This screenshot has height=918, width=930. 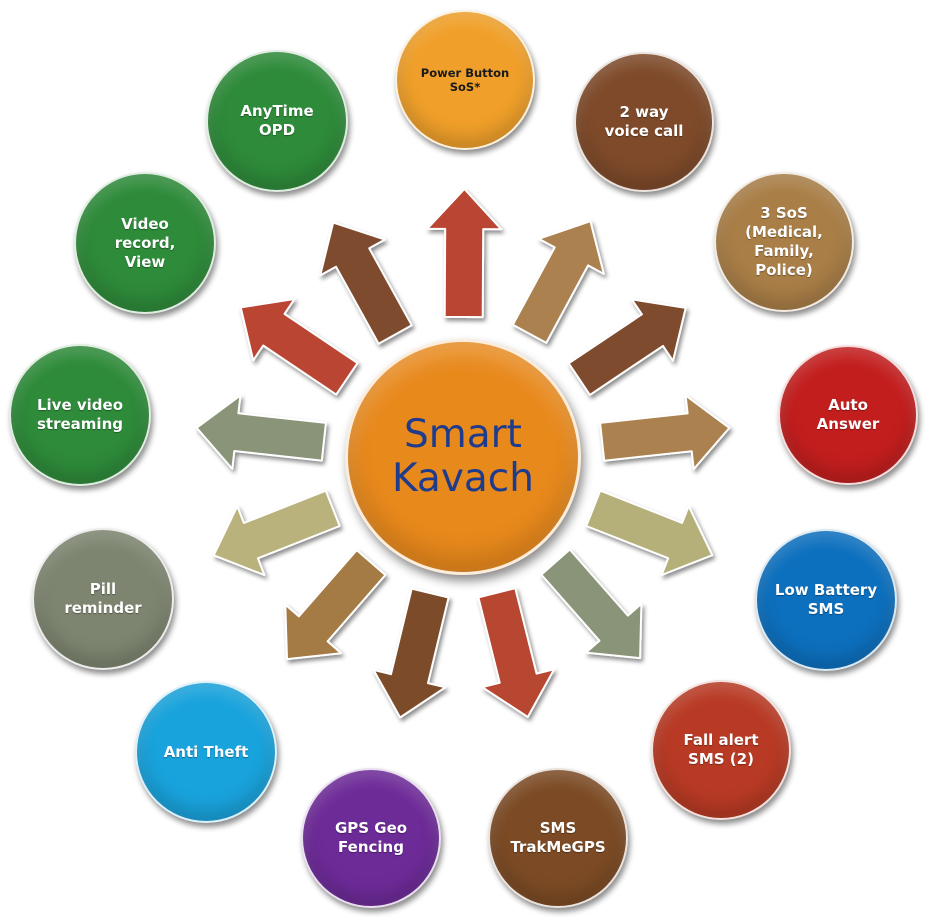 I want to click on hub-label: Smart Kavach, so click(x=463, y=456).